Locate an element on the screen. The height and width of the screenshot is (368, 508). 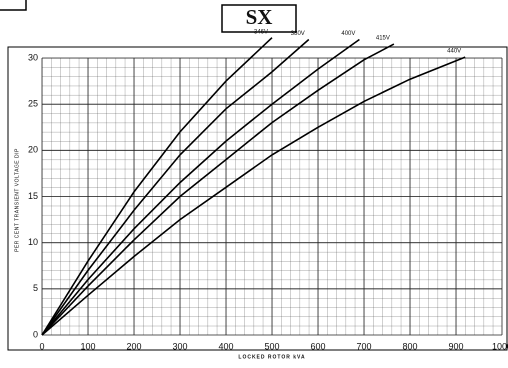
x-tick-label: 0 is located at coordinates (41, 346).